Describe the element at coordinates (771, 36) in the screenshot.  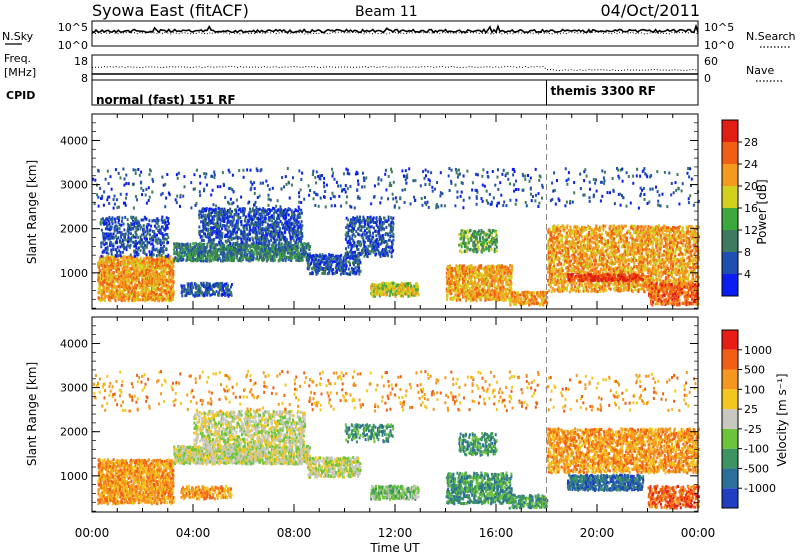
I see `noise-right-label: N.Search` at that location.